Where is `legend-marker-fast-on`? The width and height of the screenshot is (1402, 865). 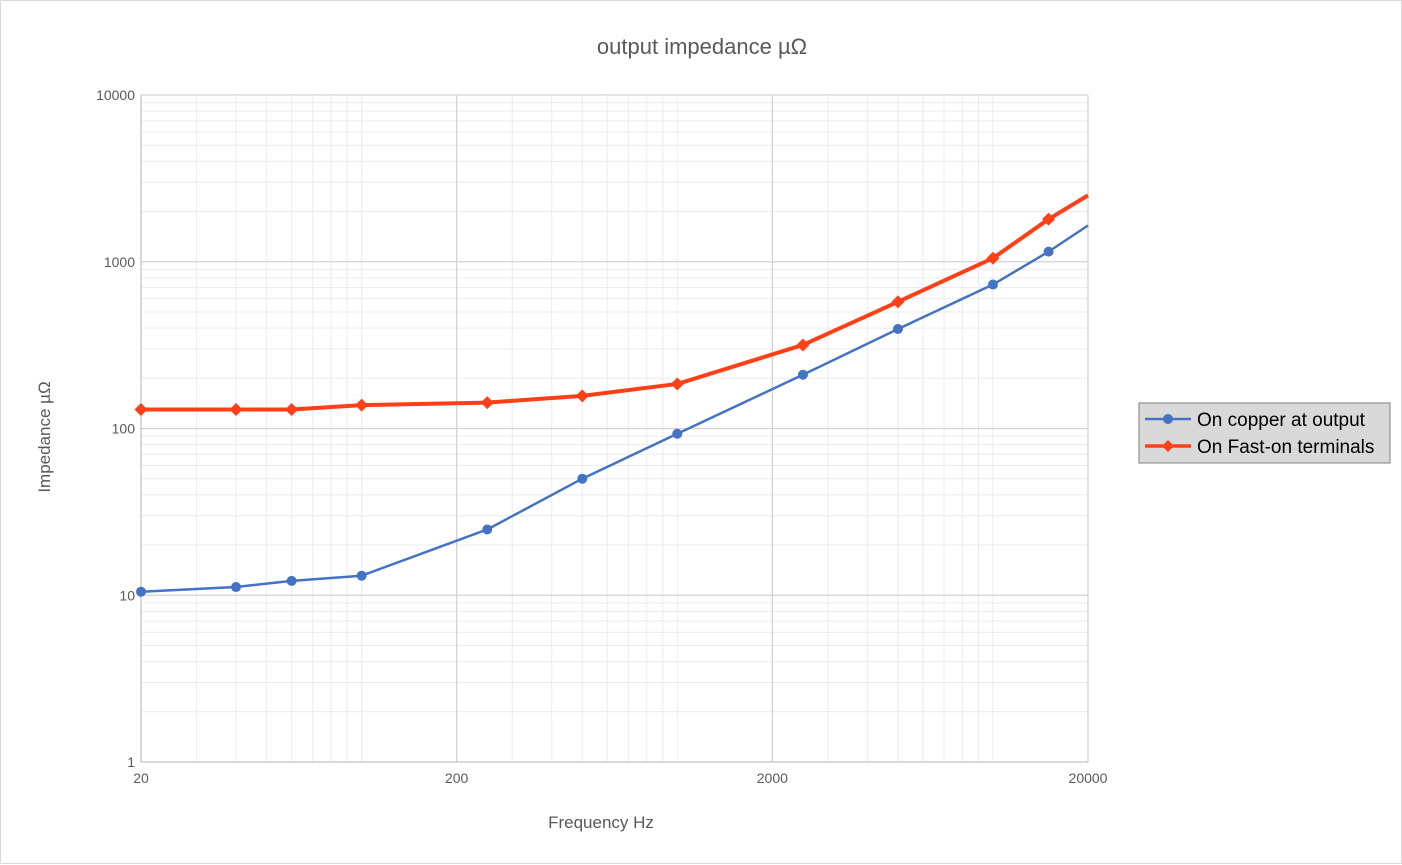
legend-marker-fast-on is located at coordinates (1168, 446).